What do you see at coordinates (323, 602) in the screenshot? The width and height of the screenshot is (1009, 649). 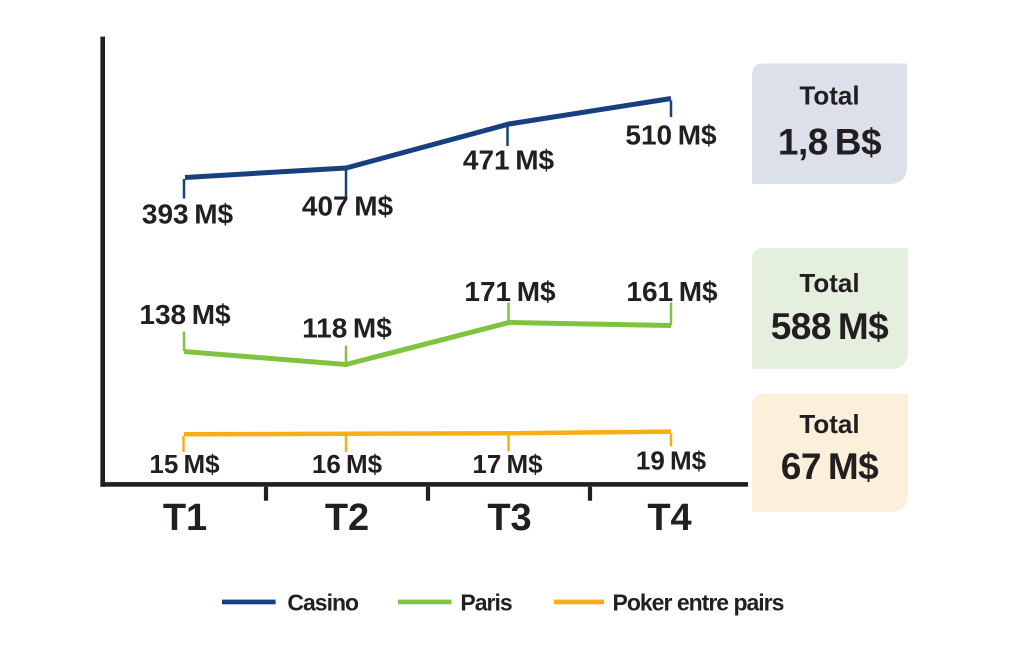 I see `svg-text: Casino` at bounding box center [323, 602].